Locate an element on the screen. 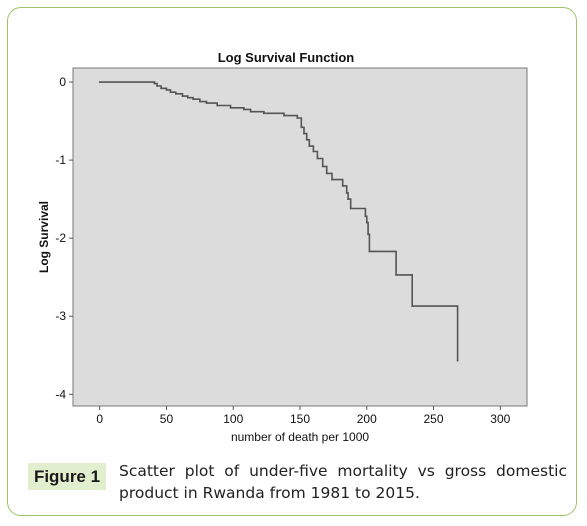 The image size is (587, 526). x-tick-label: 200 is located at coordinates (367, 419).